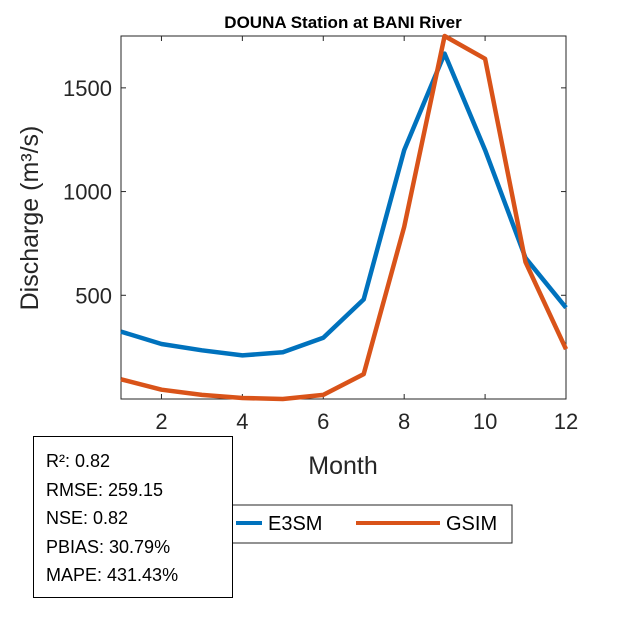  Describe the element at coordinates (242, 421) in the screenshot. I see `x-tick-label: 4` at that location.